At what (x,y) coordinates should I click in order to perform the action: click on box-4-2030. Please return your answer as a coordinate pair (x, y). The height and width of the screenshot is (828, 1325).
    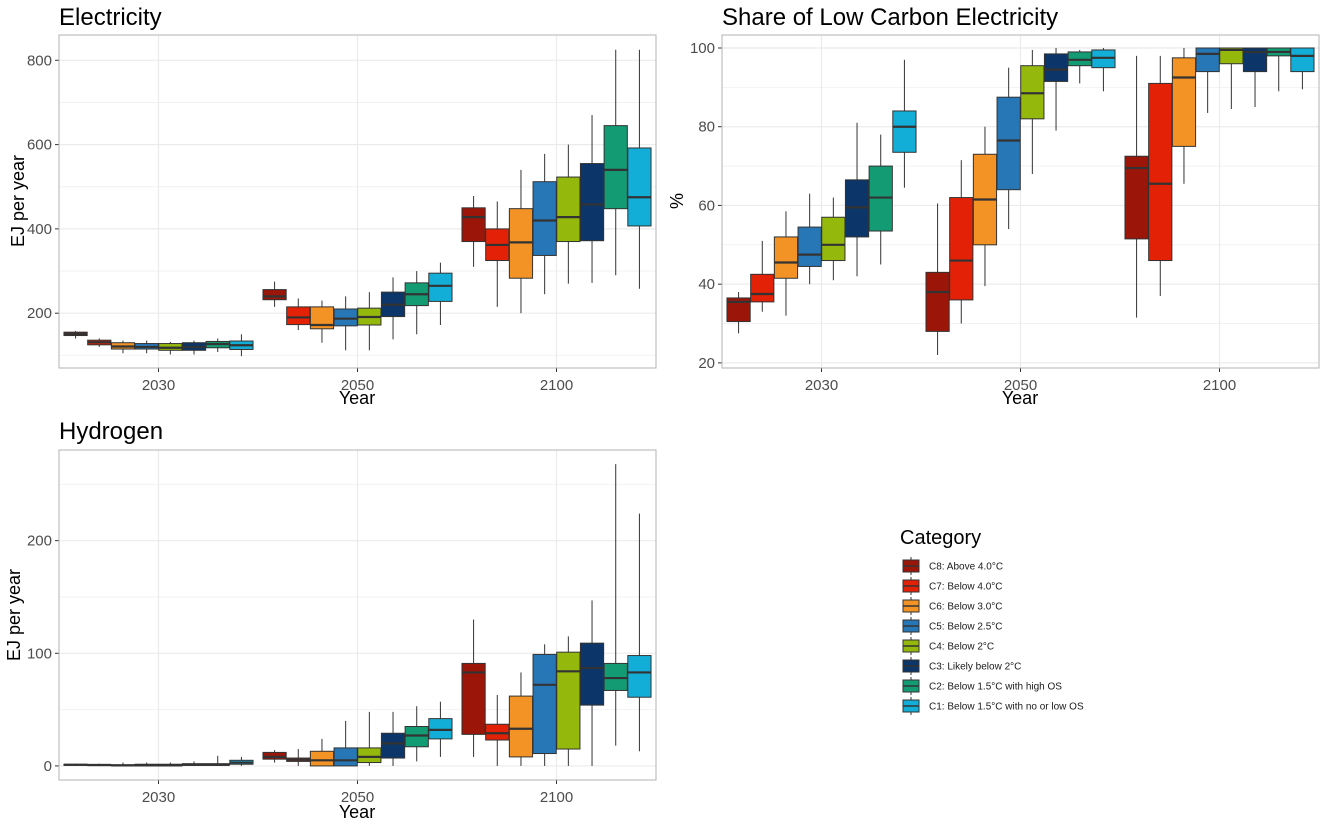
    Looking at the image, I should click on (833, 239).